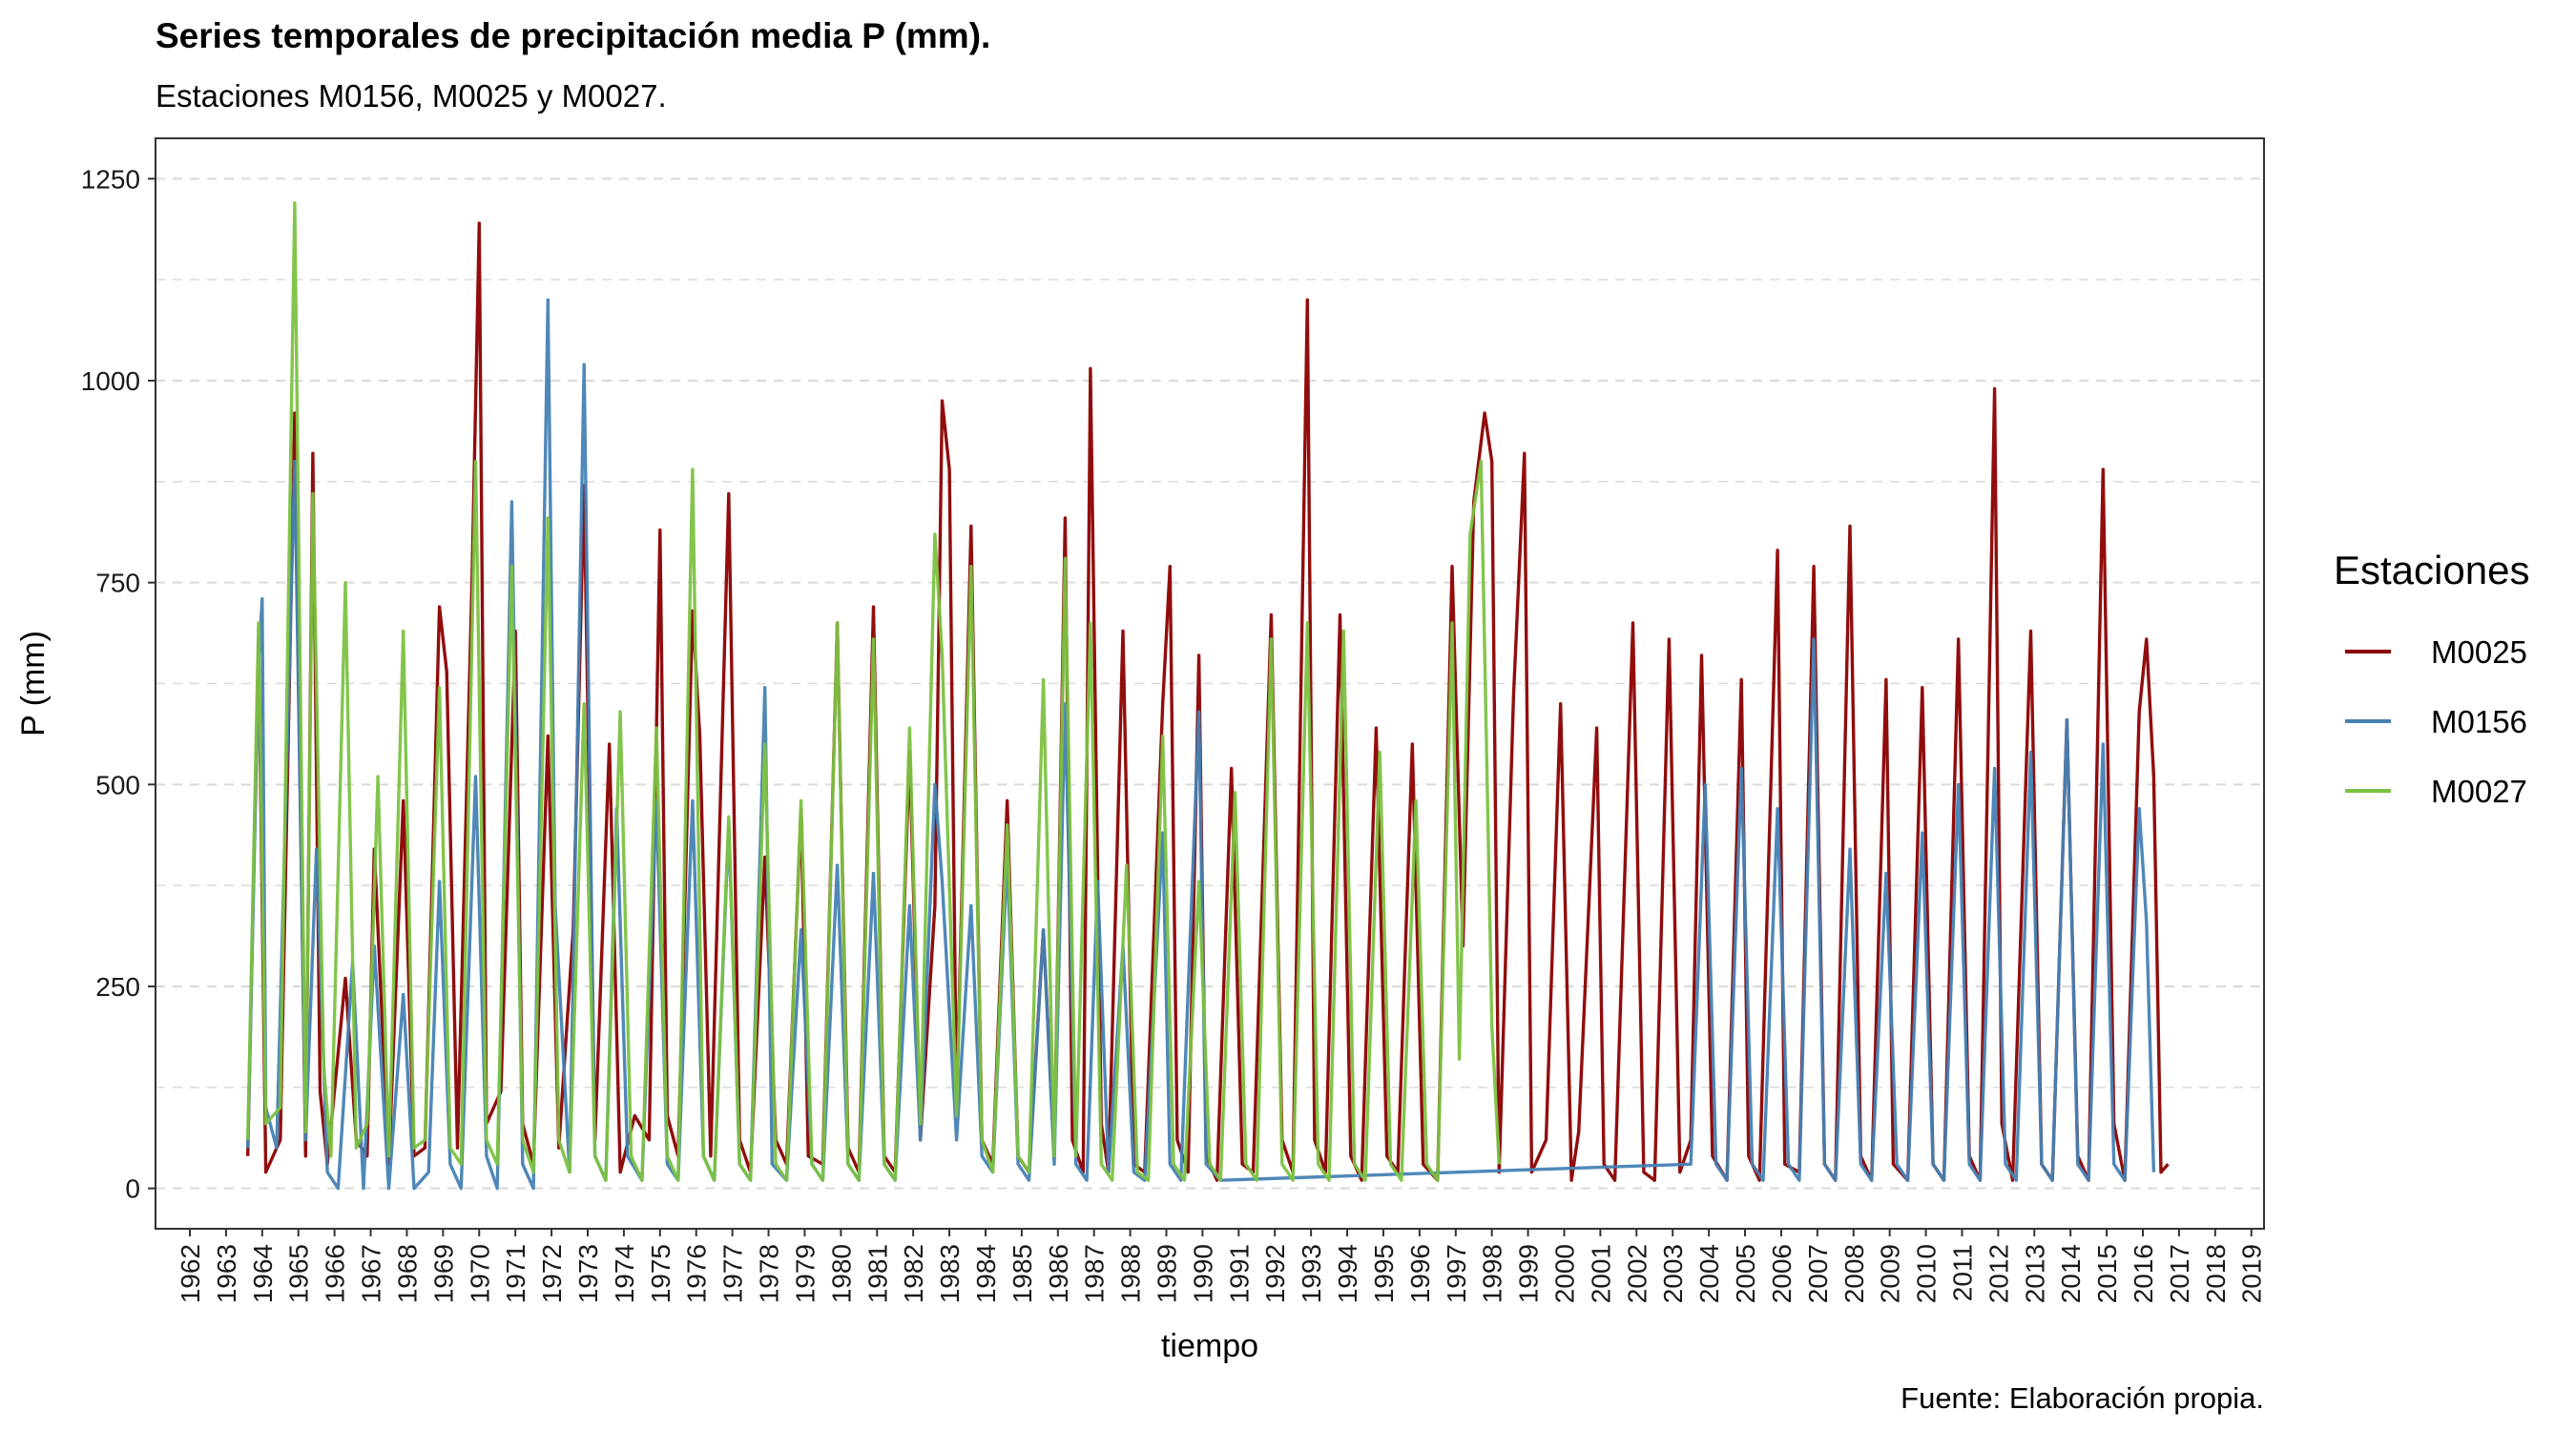 This screenshot has width=2576, height=1431. Describe the element at coordinates (407, 1273) in the screenshot. I see `x-tick-label: 1968` at that location.